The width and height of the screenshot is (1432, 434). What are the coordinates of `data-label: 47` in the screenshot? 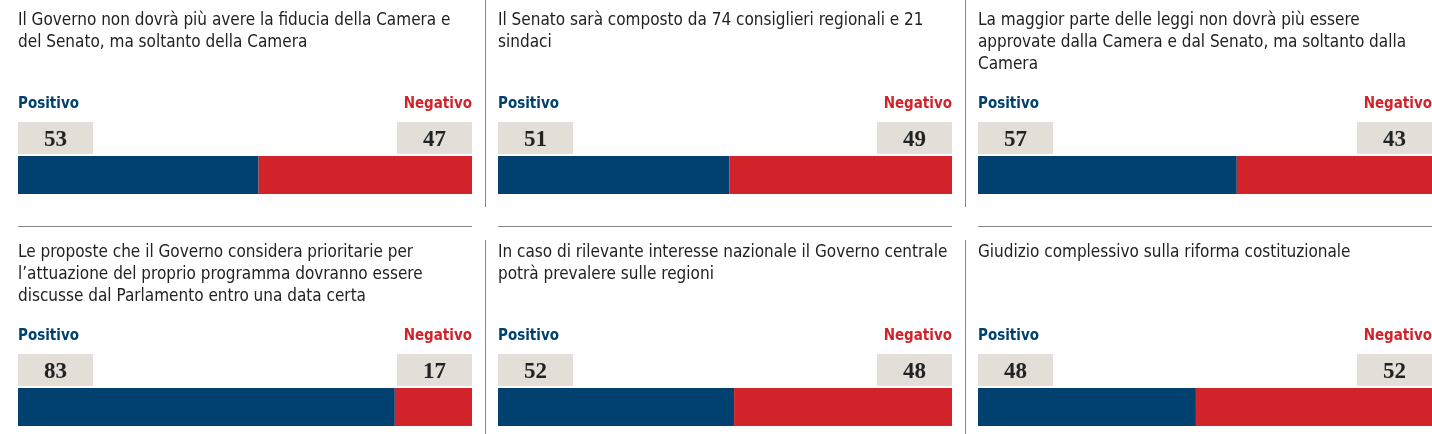 It's located at (434, 138).